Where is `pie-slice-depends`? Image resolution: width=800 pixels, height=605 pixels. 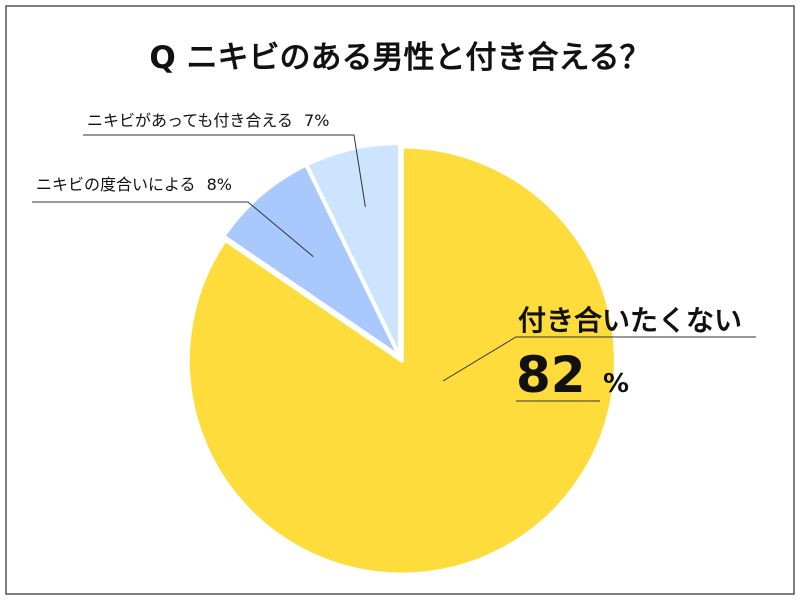 pie-slice-depends is located at coordinates (311, 260).